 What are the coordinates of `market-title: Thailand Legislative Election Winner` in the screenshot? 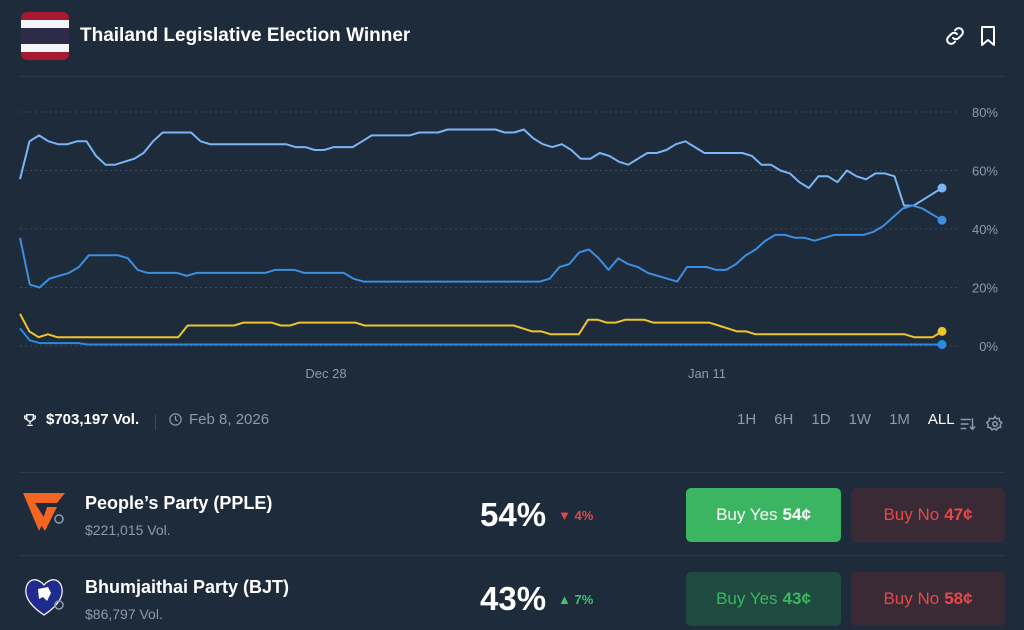 It's located at (245, 35).